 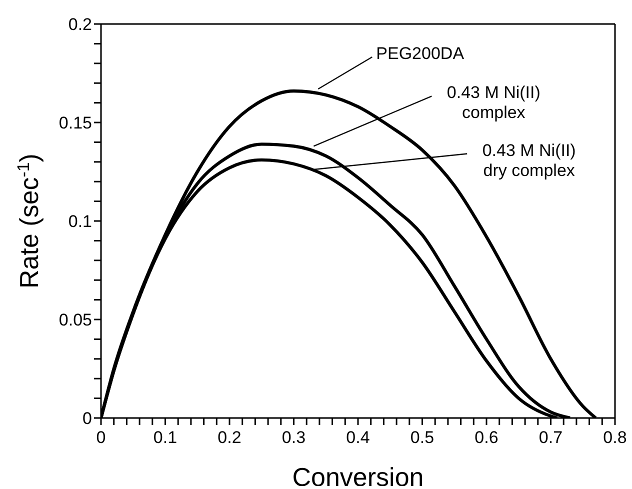 What do you see at coordinates (165, 438) in the screenshot?
I see `x-tick-label: 0.1` at bounding box center [165, 438].